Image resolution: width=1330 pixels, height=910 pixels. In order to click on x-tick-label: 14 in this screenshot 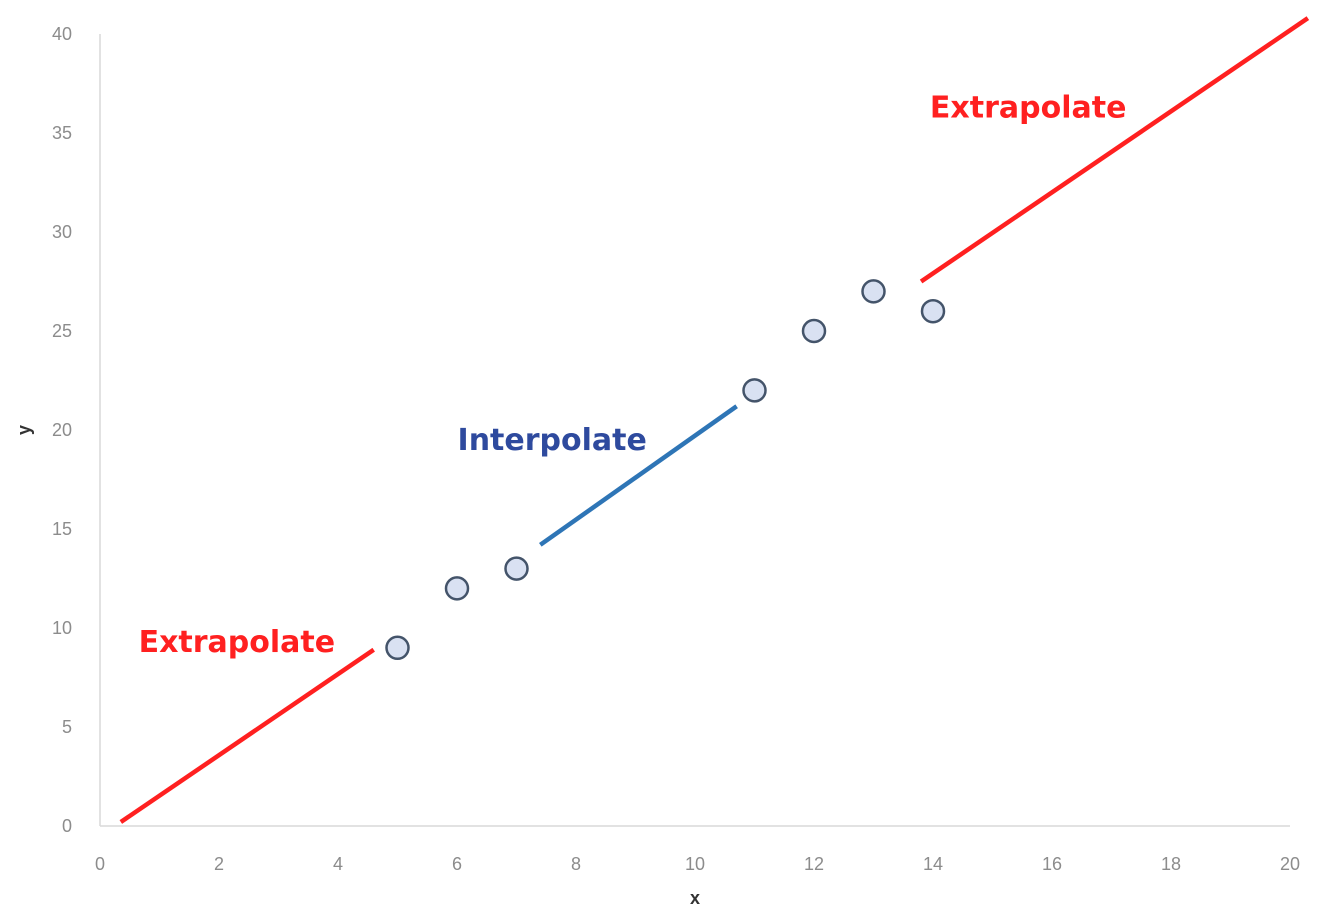, I will do `click(933, 864)`.